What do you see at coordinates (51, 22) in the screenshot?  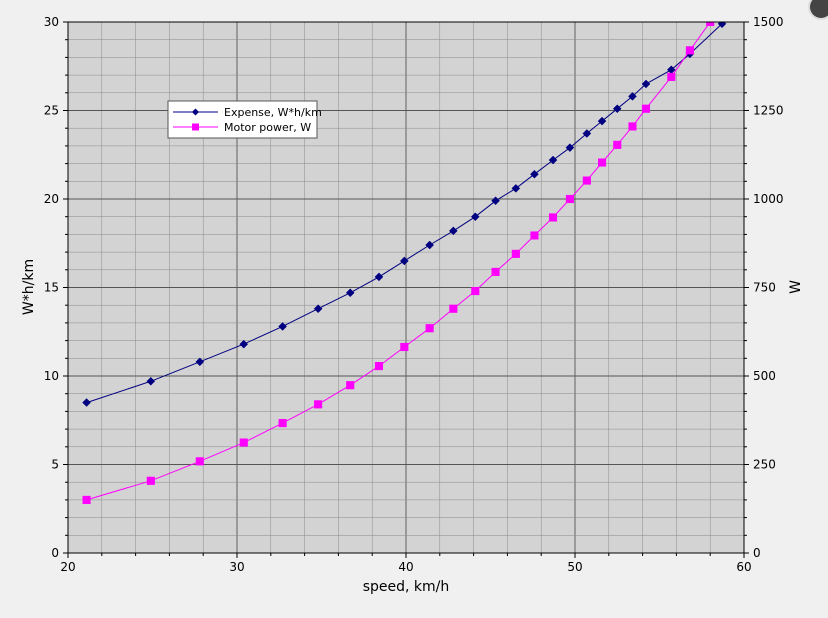 I see `y-left-tick-label: 30` at bounding box center [51, 22].